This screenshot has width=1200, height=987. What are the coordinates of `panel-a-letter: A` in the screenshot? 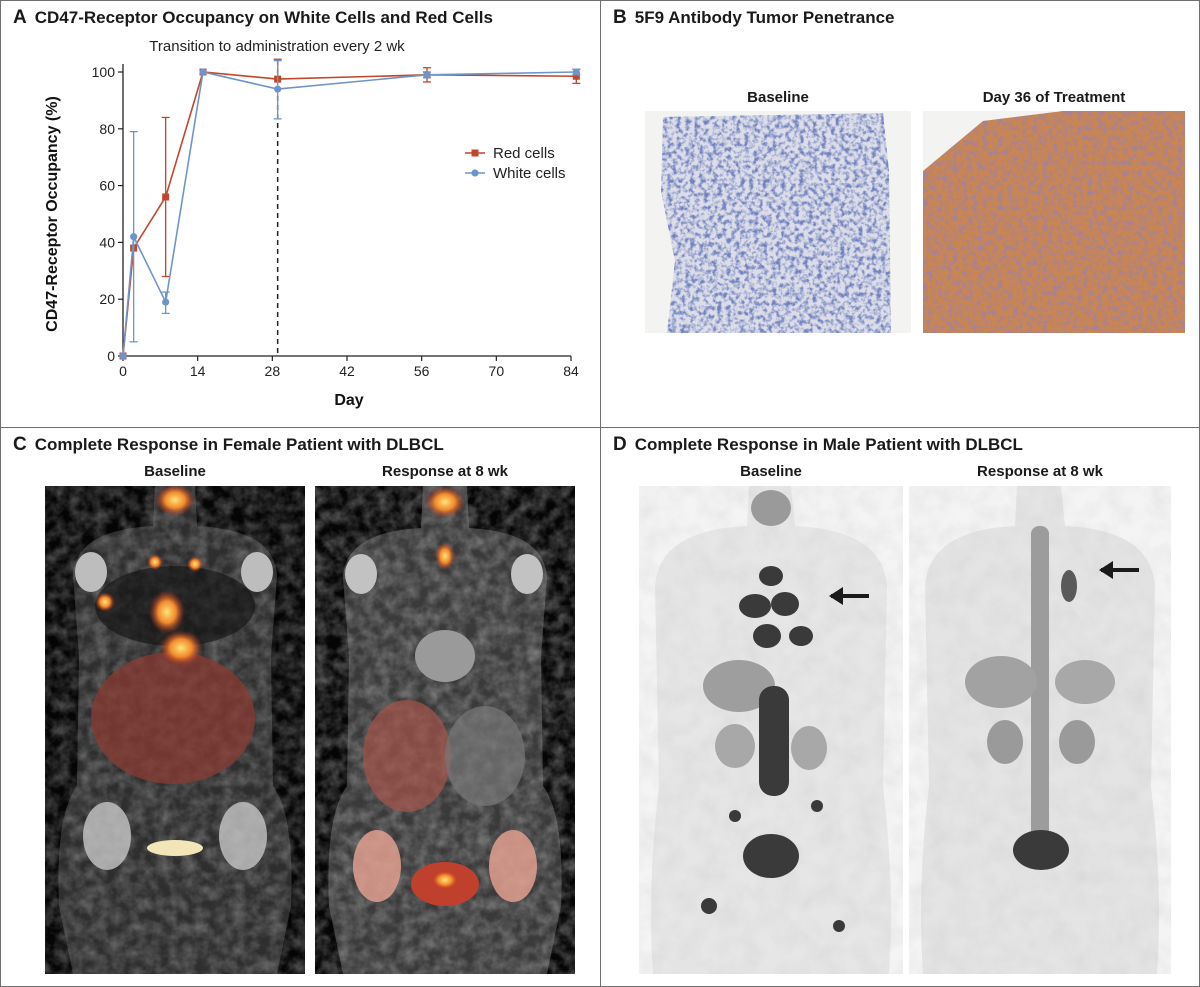 It's located at (20, 17).